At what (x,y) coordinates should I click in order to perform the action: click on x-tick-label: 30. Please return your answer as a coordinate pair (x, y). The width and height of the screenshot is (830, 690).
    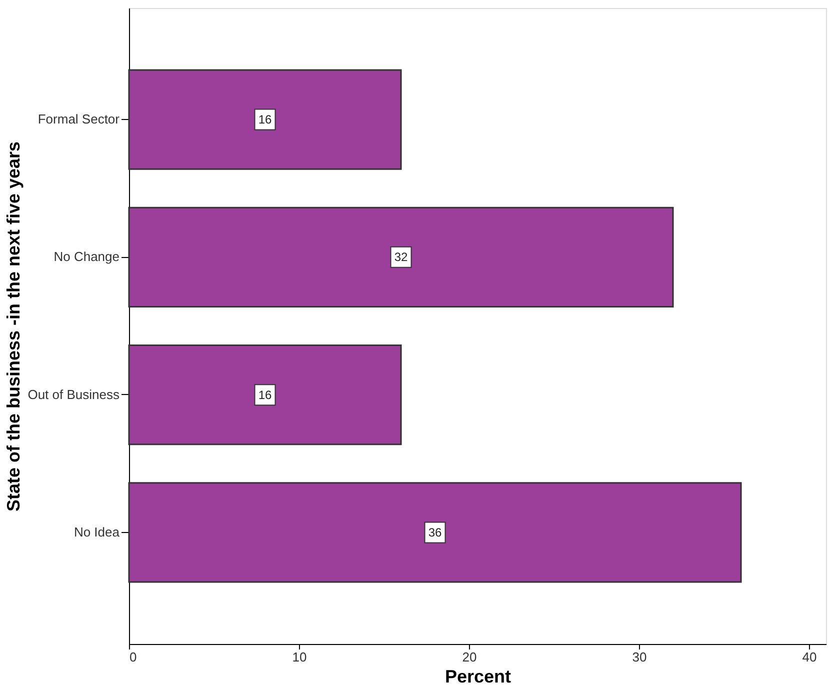
    Looking at the image, I should click on (639, 657).